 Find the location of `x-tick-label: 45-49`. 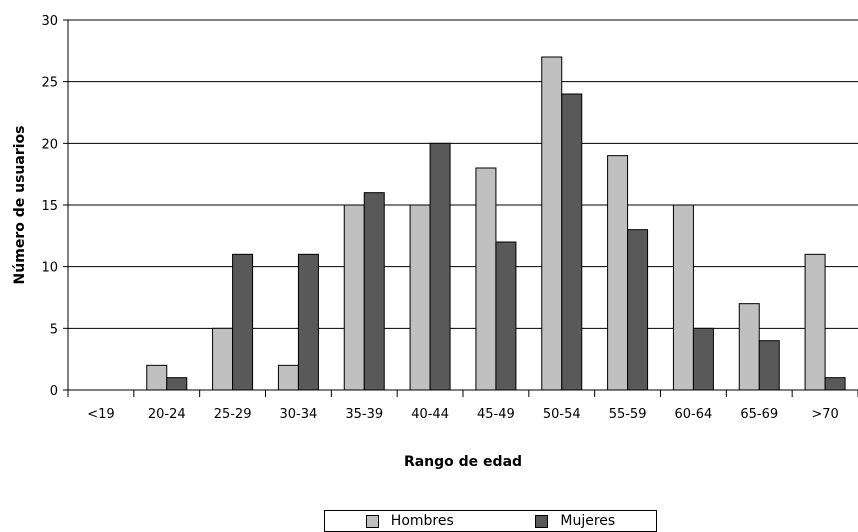

x-tick-label: 45-49 is located at coordinates (496, 414).